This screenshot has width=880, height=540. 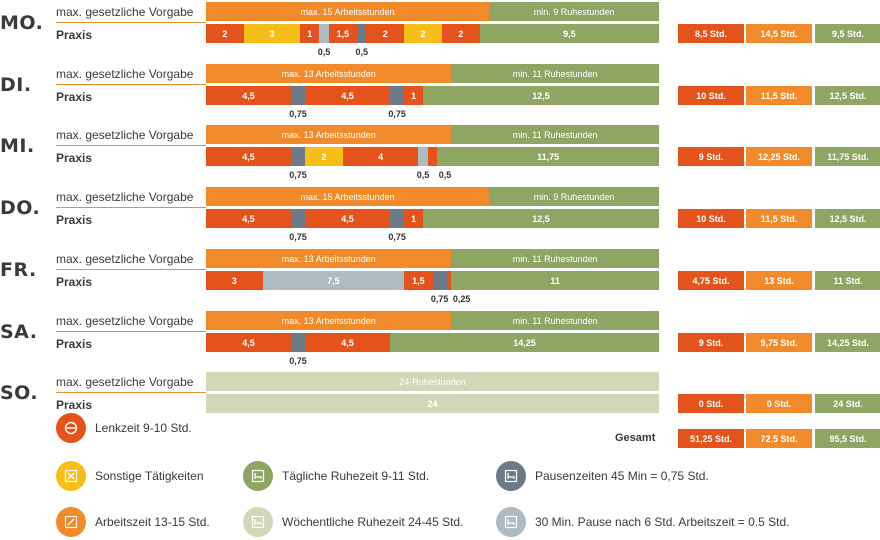 What do you see at coordinates (432, 381) in the screenshot?
I see `vorgabe-bar-segment: 24-Ruhestunden` at bounding box center [432, 381].